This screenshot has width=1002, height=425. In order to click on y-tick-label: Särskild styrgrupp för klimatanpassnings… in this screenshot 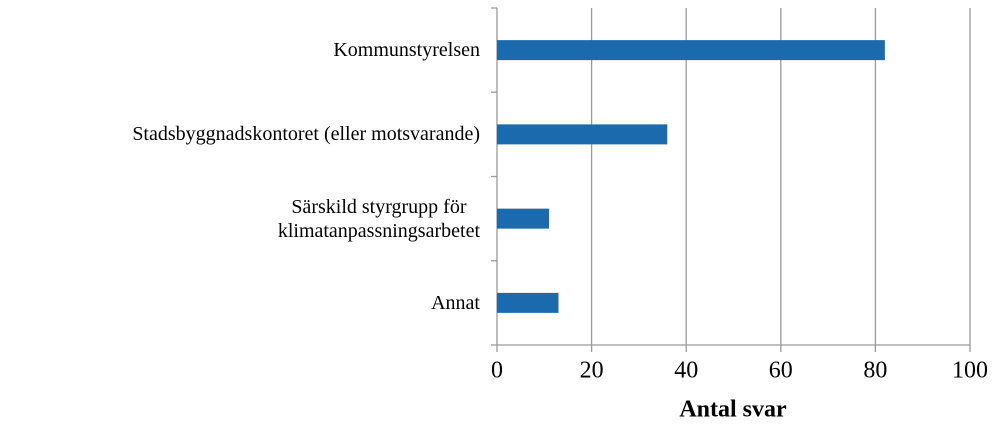, I will do `click(378, 218)`.